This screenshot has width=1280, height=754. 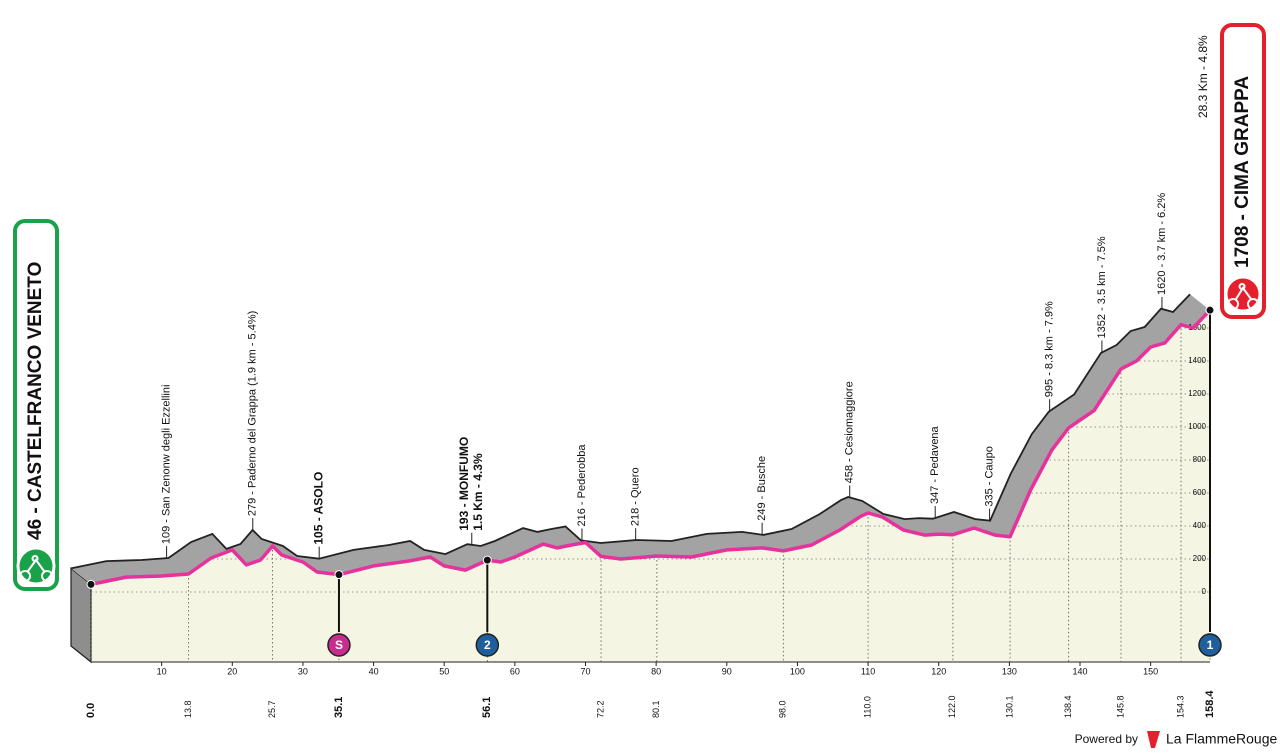 What do you see at coordinates (515, 671) in the screenshot?
I see `x-tick-label: 60` at bounding box center [515, 671].